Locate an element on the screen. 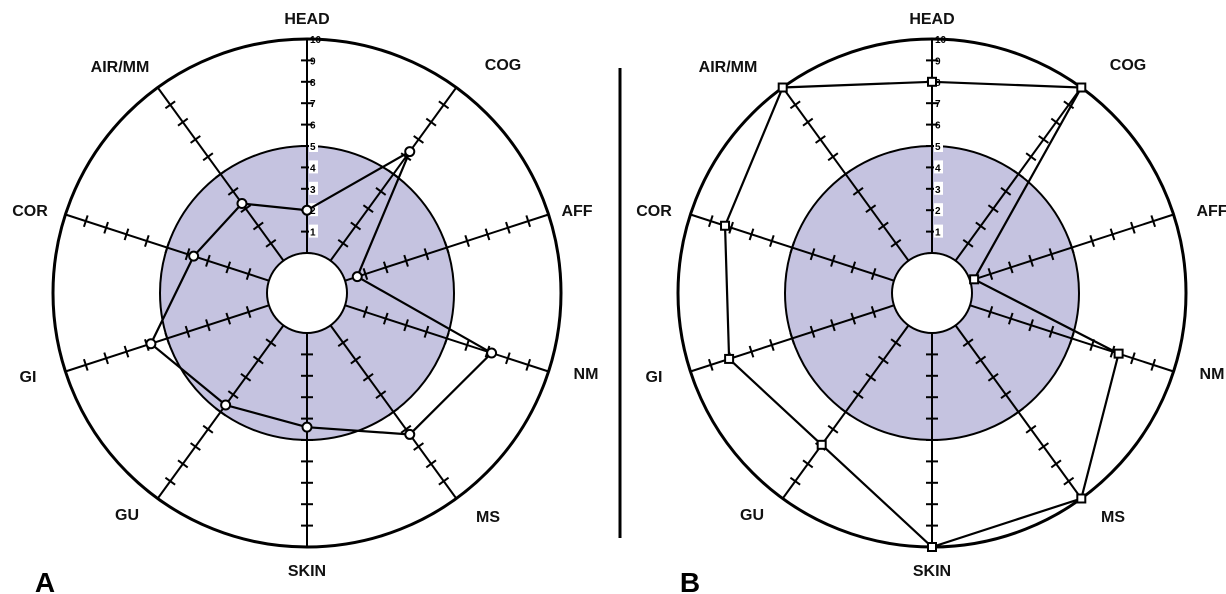 The image size is (1226, 594). data-point-nm is located at coordinates (1118, 353).